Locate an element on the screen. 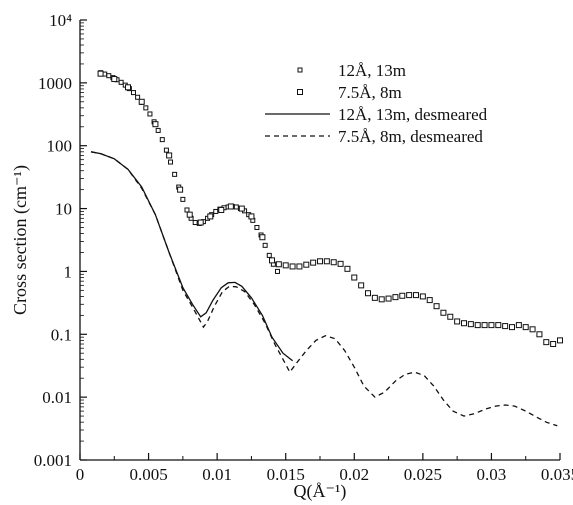 Image resolution: width=573 pixels, height=505 pixels. y-tick-label: 10⁴ is located at coordinates (60, 20).